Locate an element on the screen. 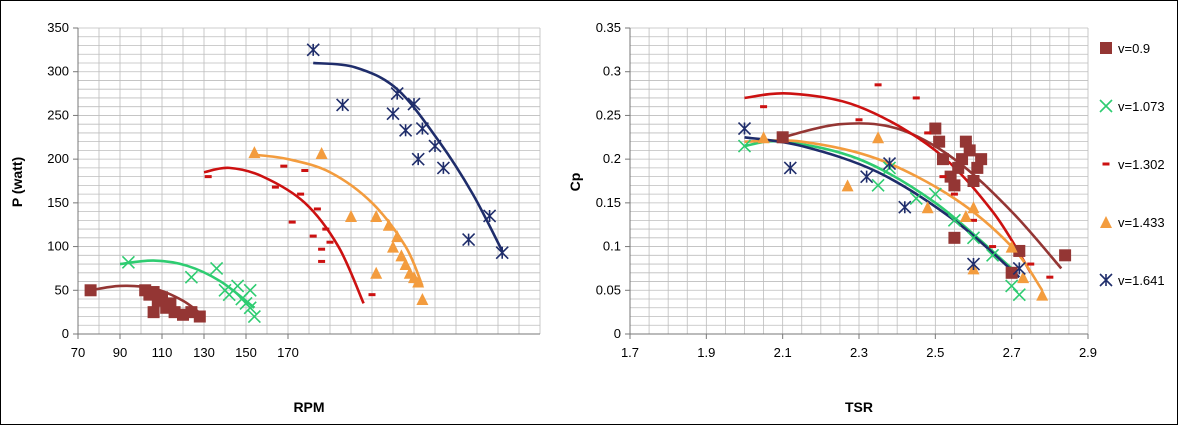 Image resolution: width=1178 pixels, height=425 pixels. chart-2-x-tick-label: 2.7 is located at coordinates (1012, 352).